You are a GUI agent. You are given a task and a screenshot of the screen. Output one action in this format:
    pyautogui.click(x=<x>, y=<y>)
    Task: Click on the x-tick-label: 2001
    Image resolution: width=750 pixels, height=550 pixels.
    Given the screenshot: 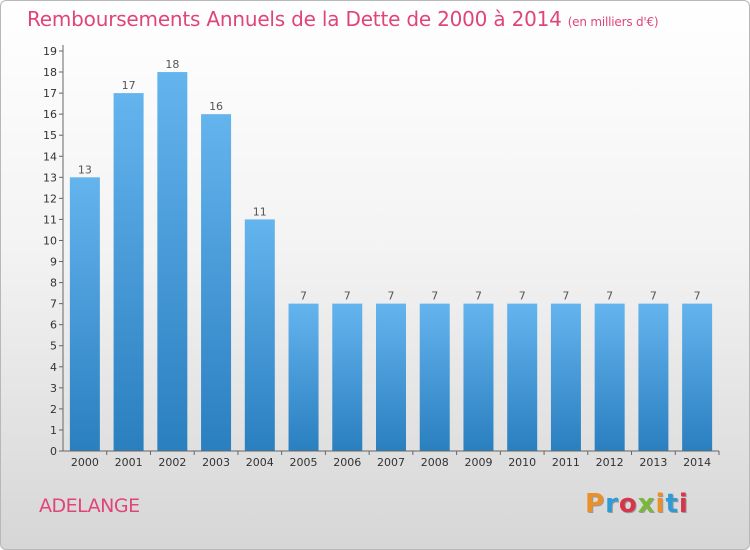 What is the action you would take?
    pyautogui.click(x=129, y=462)
    